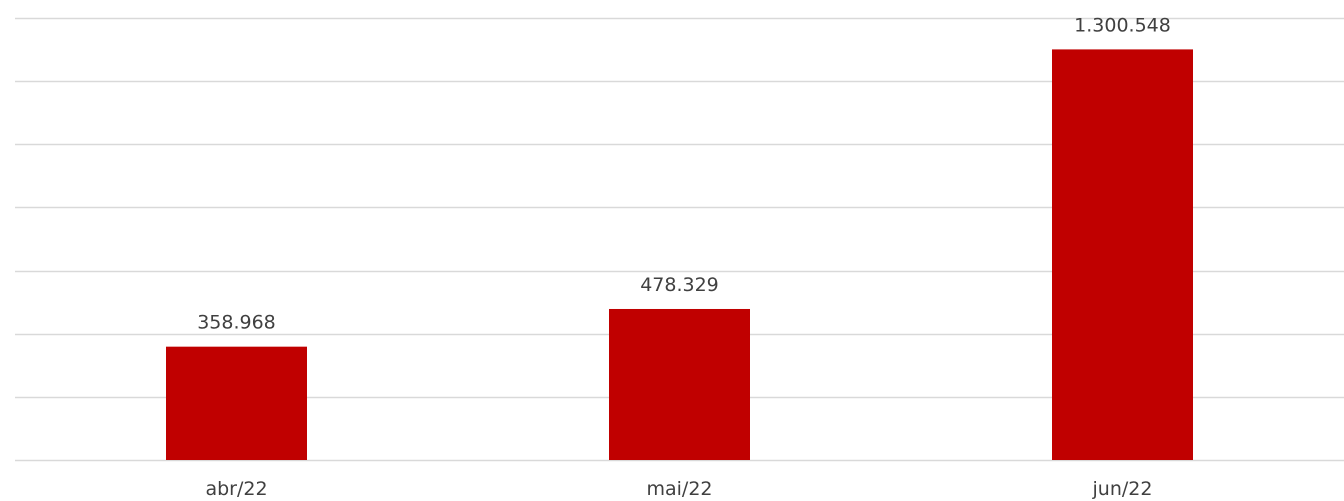 This screenshot has height=501, width=1344. Describe the element at coordinates (1122, 489) in the screenshot. I see `x-tick-label-jun-22: jun/22` at that location.